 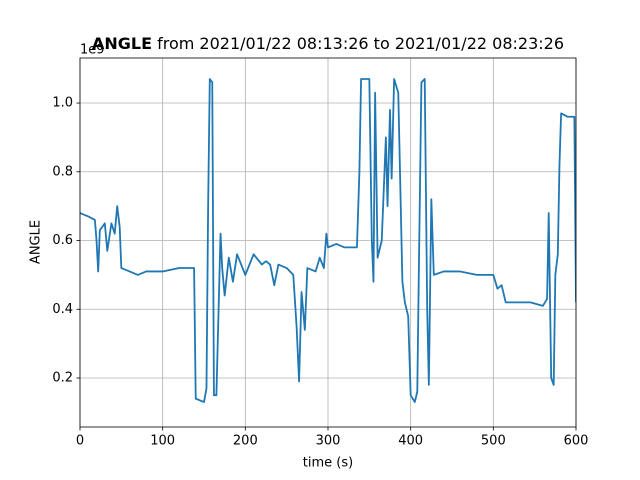 I want to click on y-tick-label: 0.8, so click(x=62, y=171).